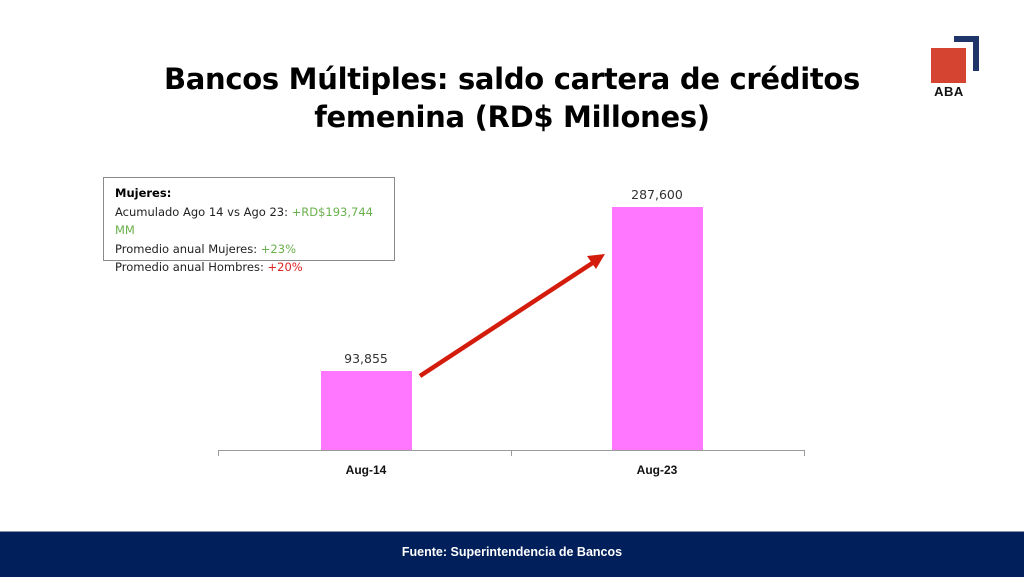  I want to click on logo-navy-bracket-icon, so click(966, 39).